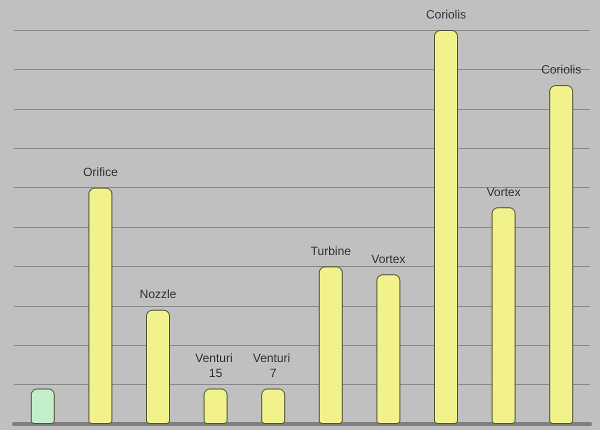  I want to click on x-tick-label: Turbine, so click(331, 251).